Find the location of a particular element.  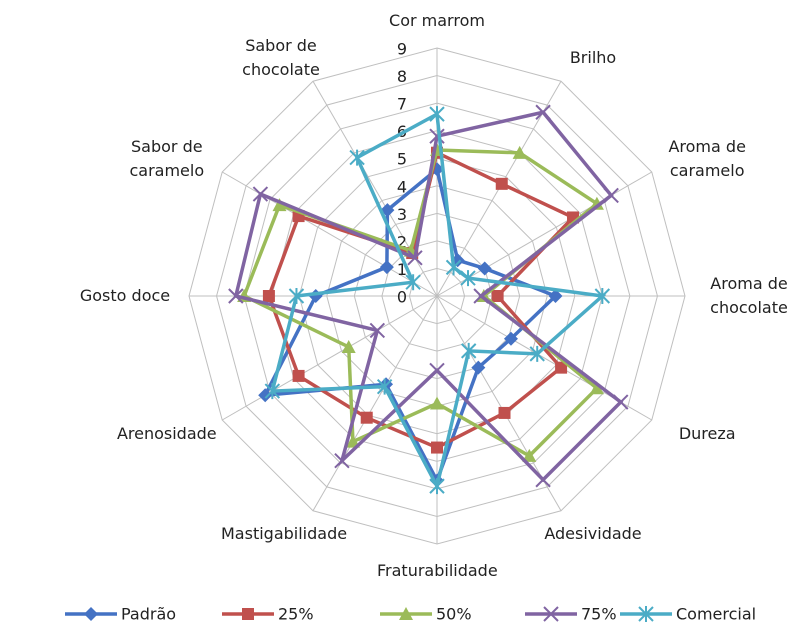

axis-label: Cor marrom is located at coordinates (437, 20).